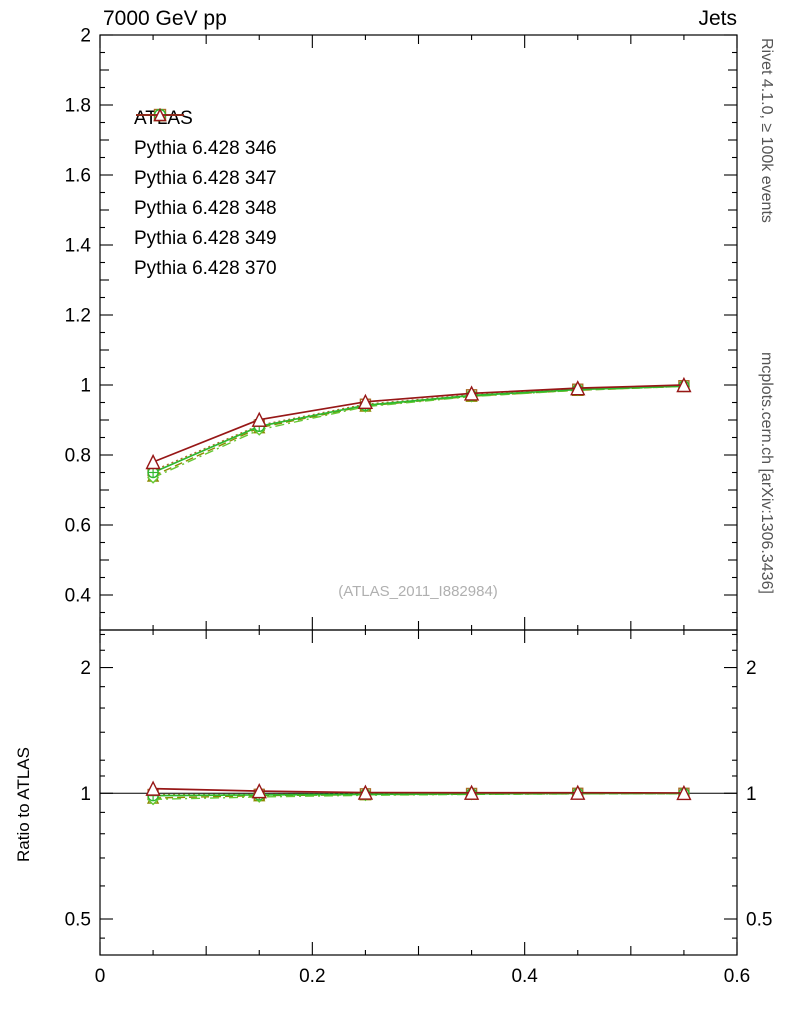 The image size is (786, 1024). Describe the element at coordinates (78, 106) in the screenshot. I see `svg-text: 1.8` at that location.